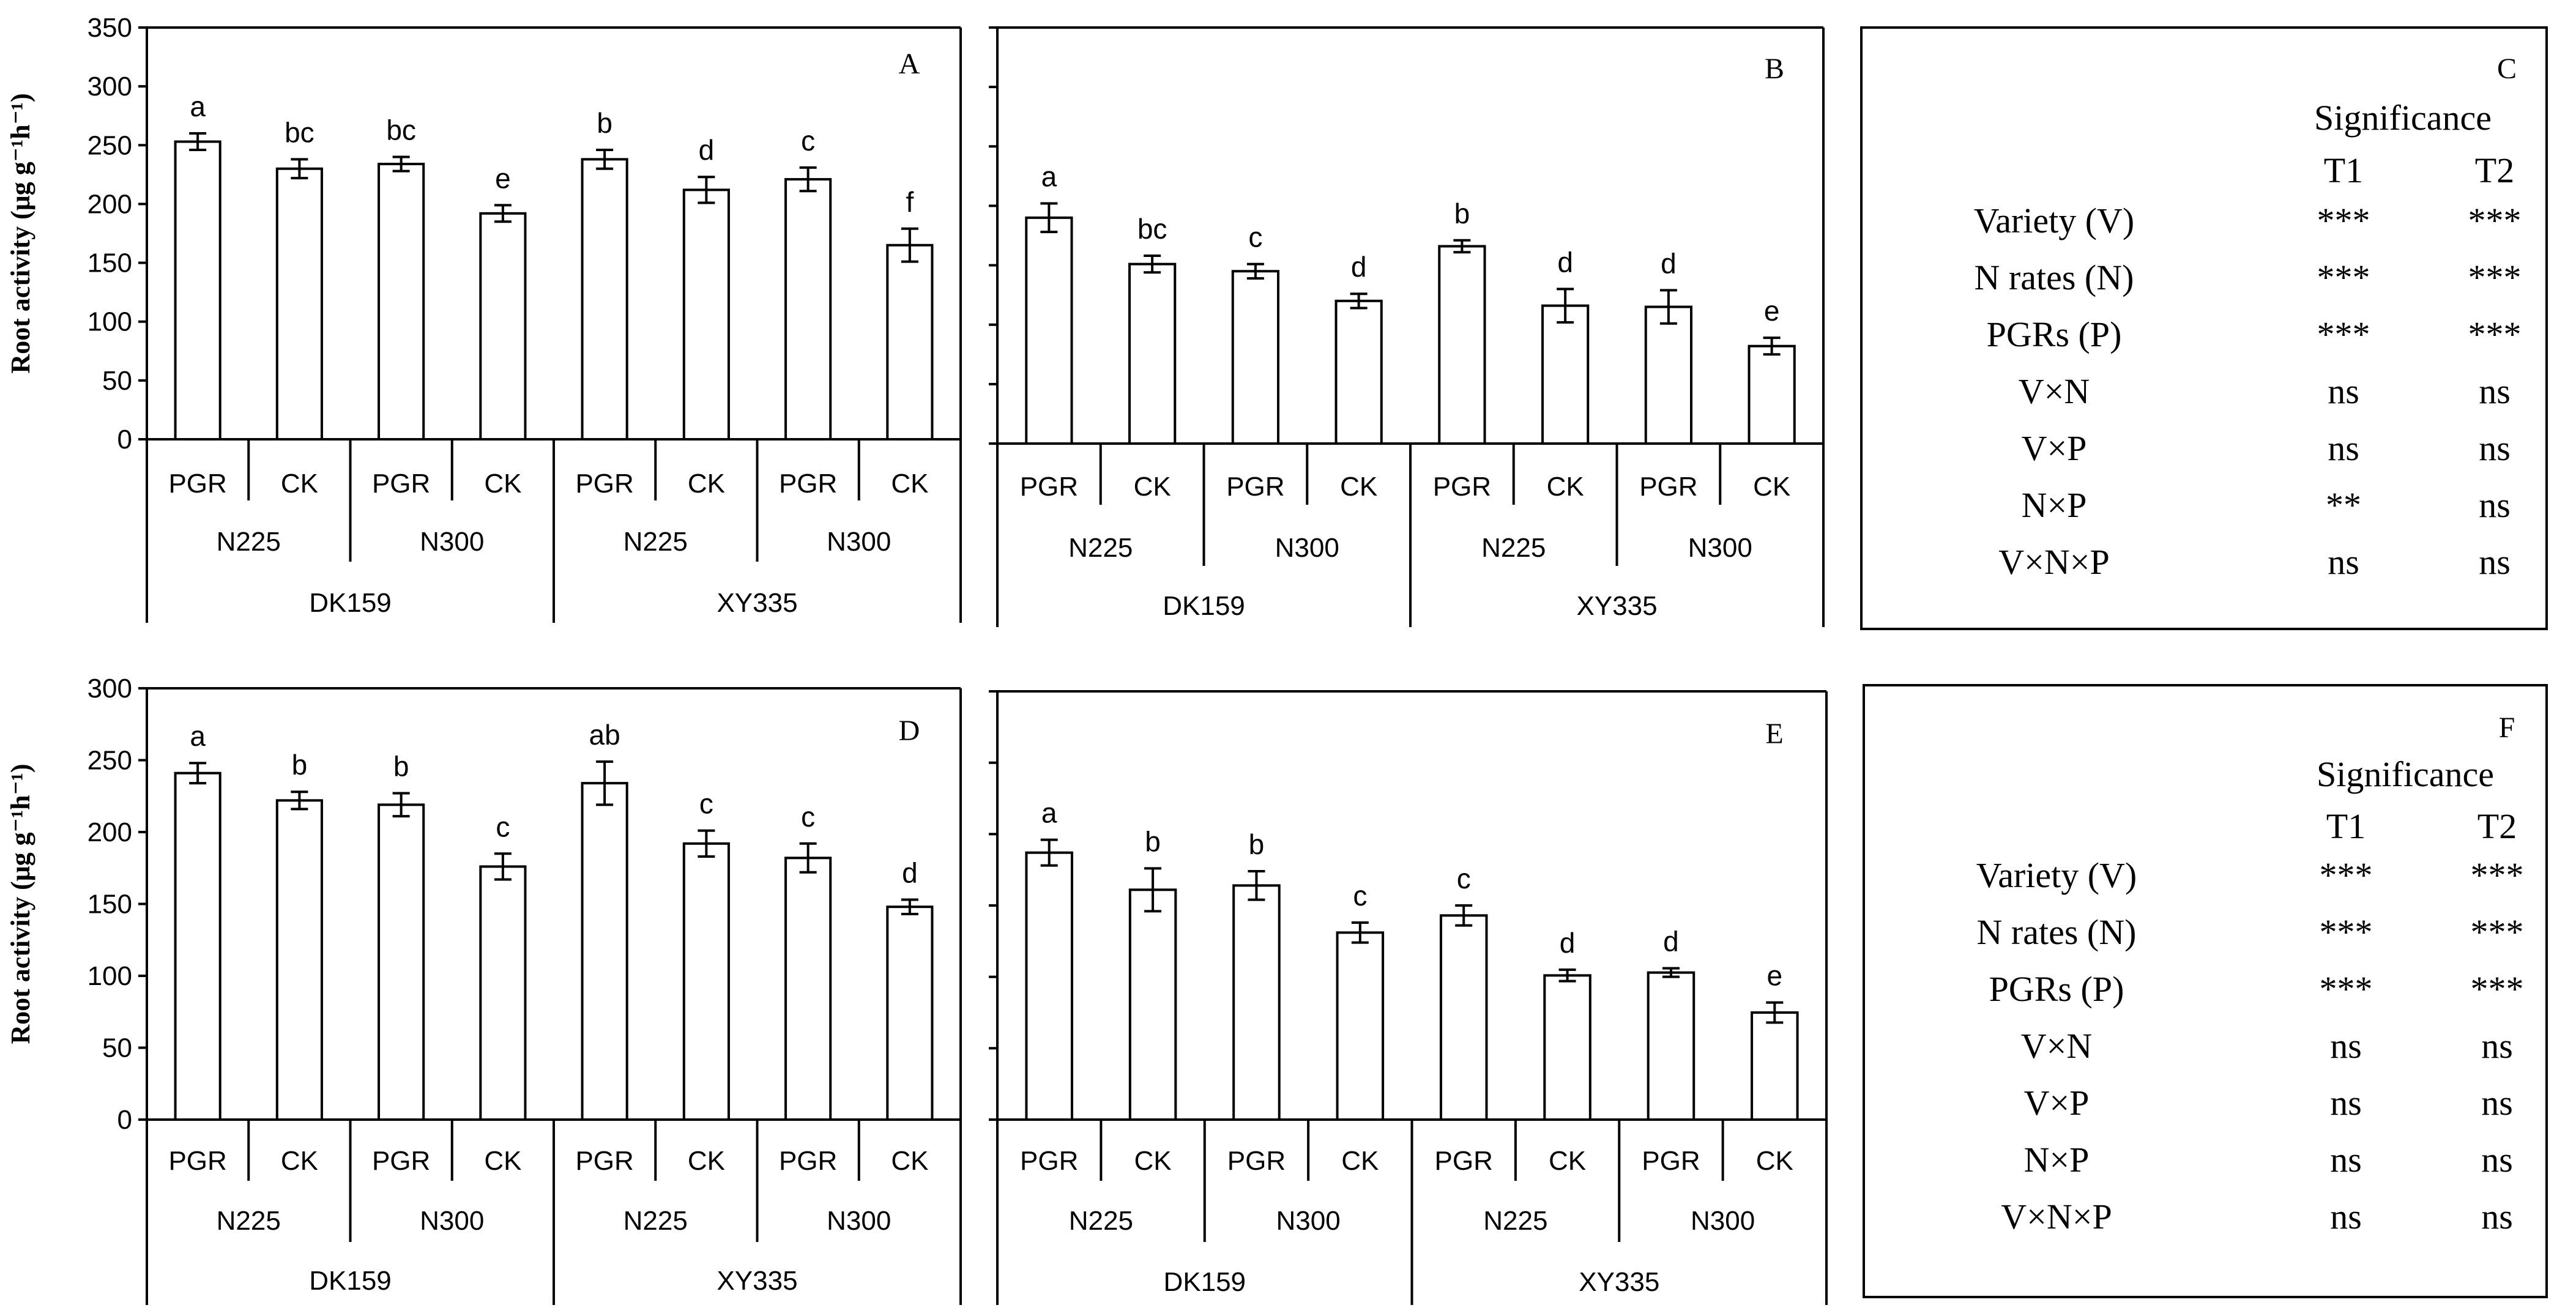 The height and width of the screenshot is (1316, 2576). I want to click on panel-label: D, so click(910, 731).